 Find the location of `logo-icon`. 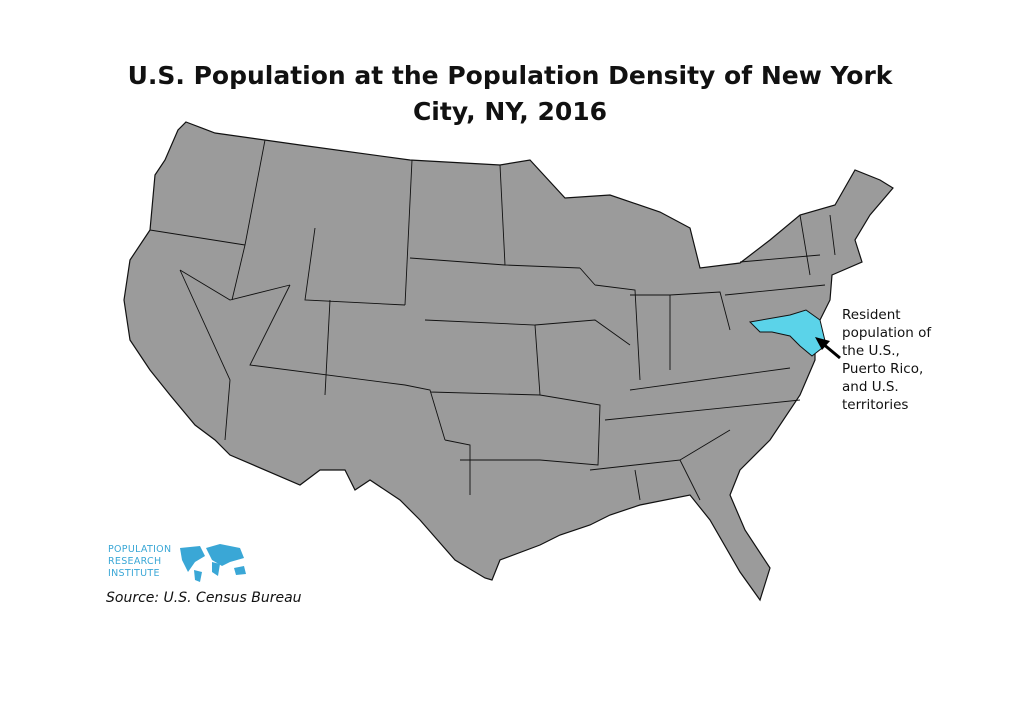

logo-icon is located at coordinates (213, 563).